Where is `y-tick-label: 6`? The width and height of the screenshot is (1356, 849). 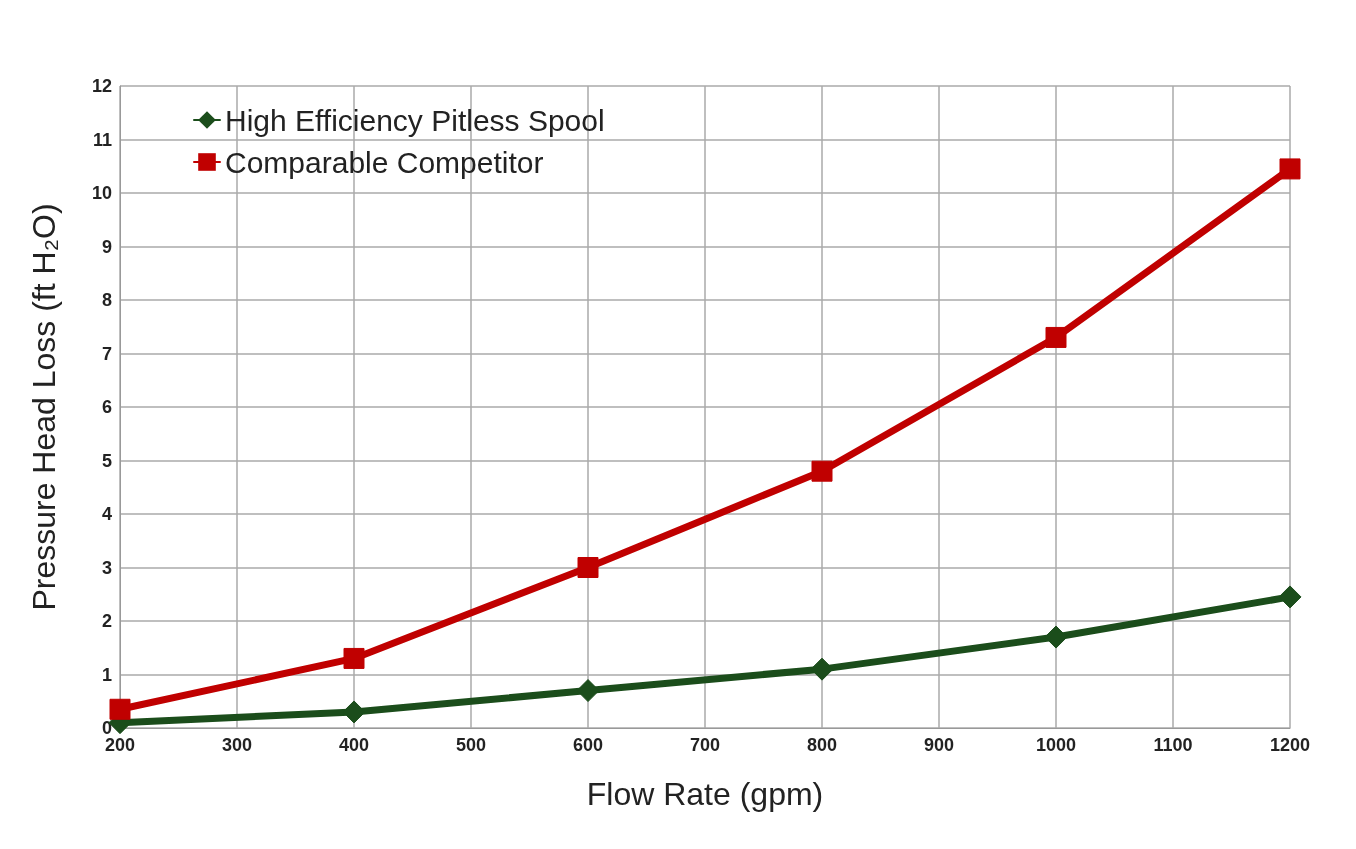
y-tick-label: 6 is located at coordinates (106, 407).